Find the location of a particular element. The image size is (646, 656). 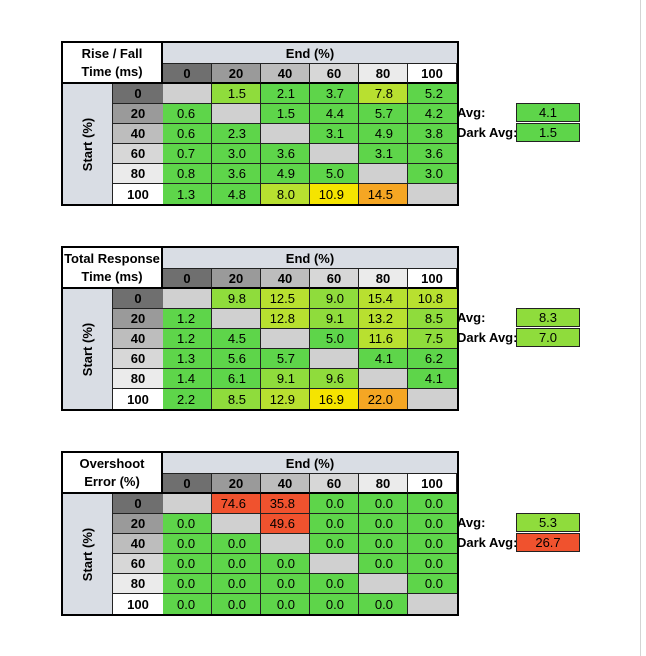

table-cell: 3.7 is located at coordinates (334, 94).